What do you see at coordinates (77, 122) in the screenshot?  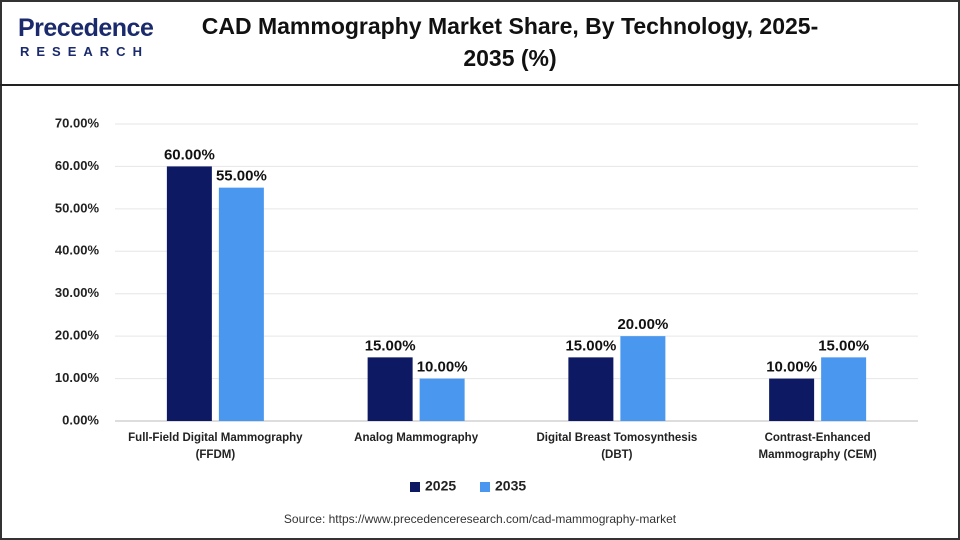 I see `y-tick-label: 70.00%` at bounding box center [77, 122].